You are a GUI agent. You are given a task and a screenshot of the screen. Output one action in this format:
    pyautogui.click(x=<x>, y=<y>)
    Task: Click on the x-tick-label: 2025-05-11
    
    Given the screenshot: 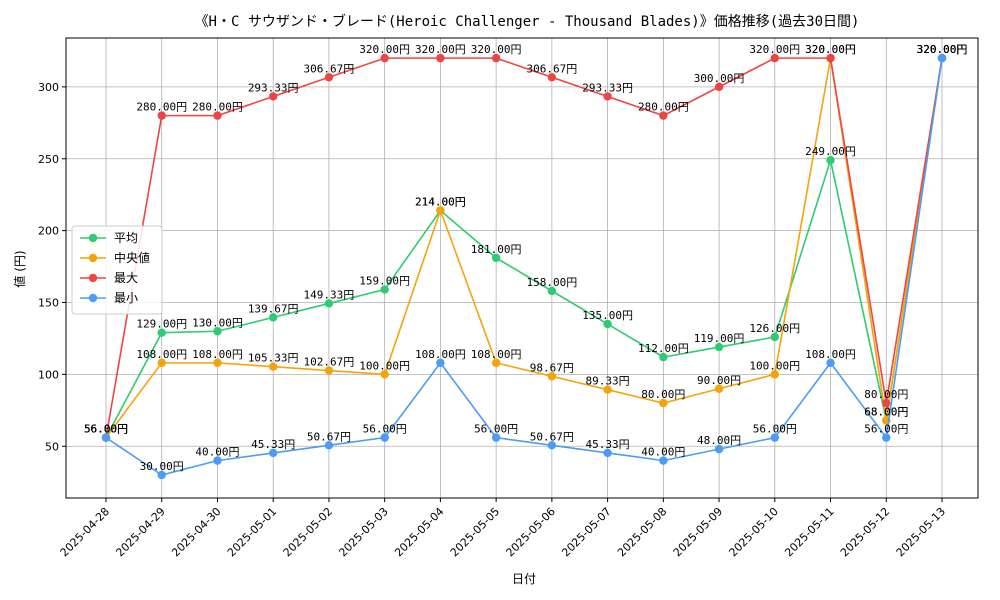 What is the action you would take?
    pyautogui.click(x=809, y=532)
    